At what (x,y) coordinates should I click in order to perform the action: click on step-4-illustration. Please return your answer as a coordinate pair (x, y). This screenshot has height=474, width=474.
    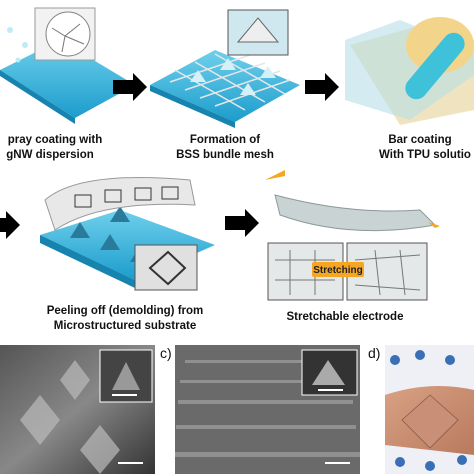
    Looking at the image, I should click on (127, 234).